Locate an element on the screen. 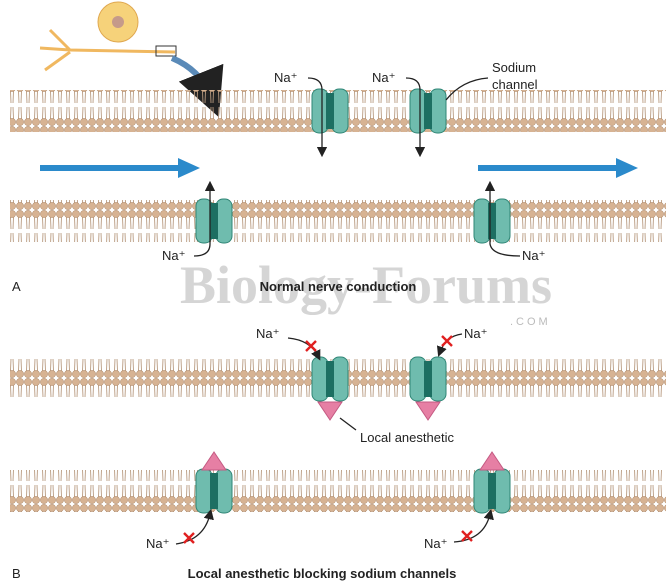 The height and width of the screenshot is (585, 672). panel-label: B is located at coordinates (16, 573).